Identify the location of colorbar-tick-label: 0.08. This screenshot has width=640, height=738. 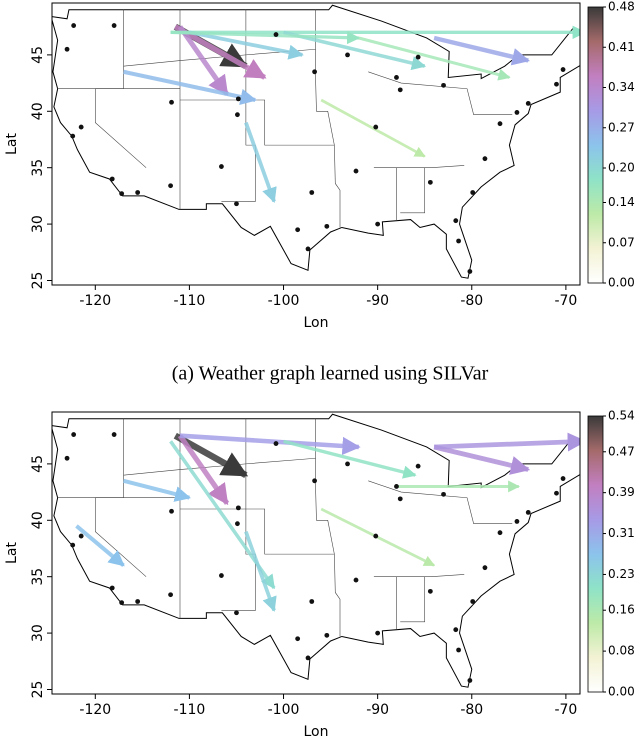
(621, 651).